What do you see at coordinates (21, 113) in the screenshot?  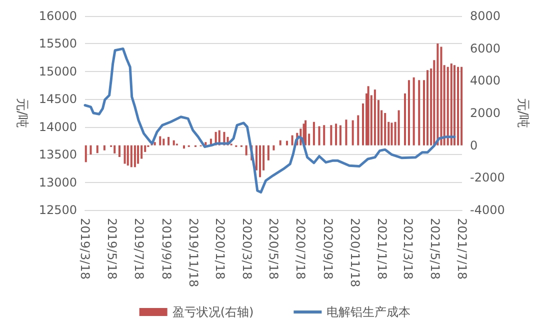 I see `y-axis-title: 元/吨` at bounding box center [21, 113].